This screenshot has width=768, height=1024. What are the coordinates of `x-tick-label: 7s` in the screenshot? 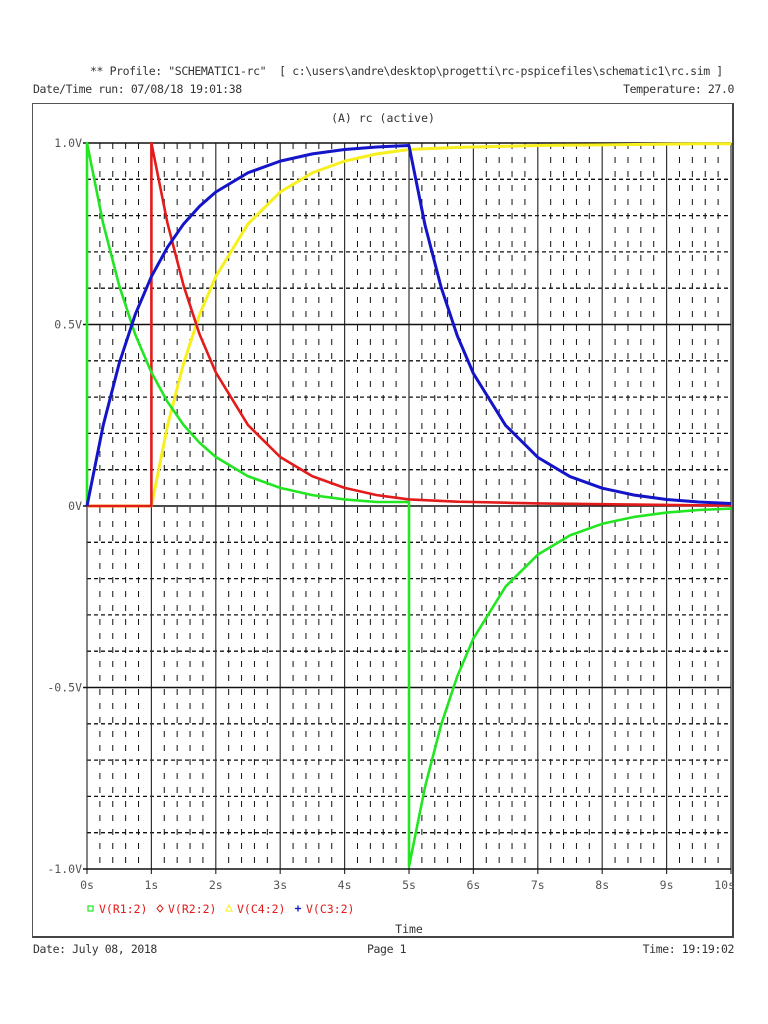 It's located at (538, 885).